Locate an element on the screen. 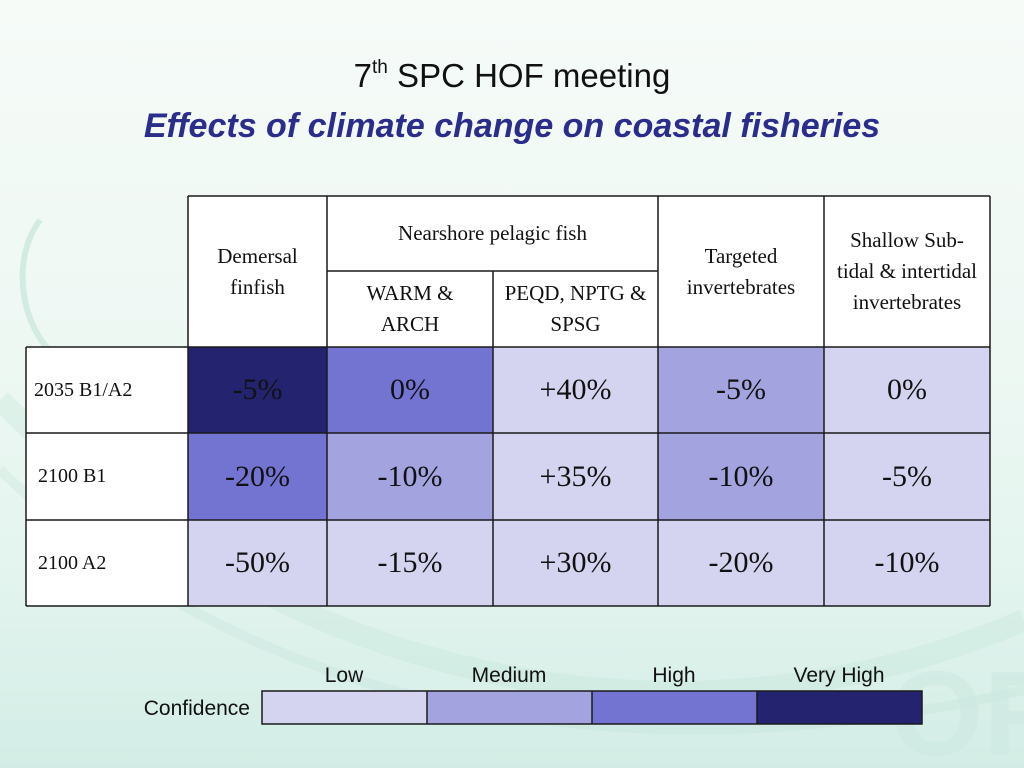 The width and height of the screenshot is (1024, 768). value-cell: -15% is located at coordinates (410, 563).